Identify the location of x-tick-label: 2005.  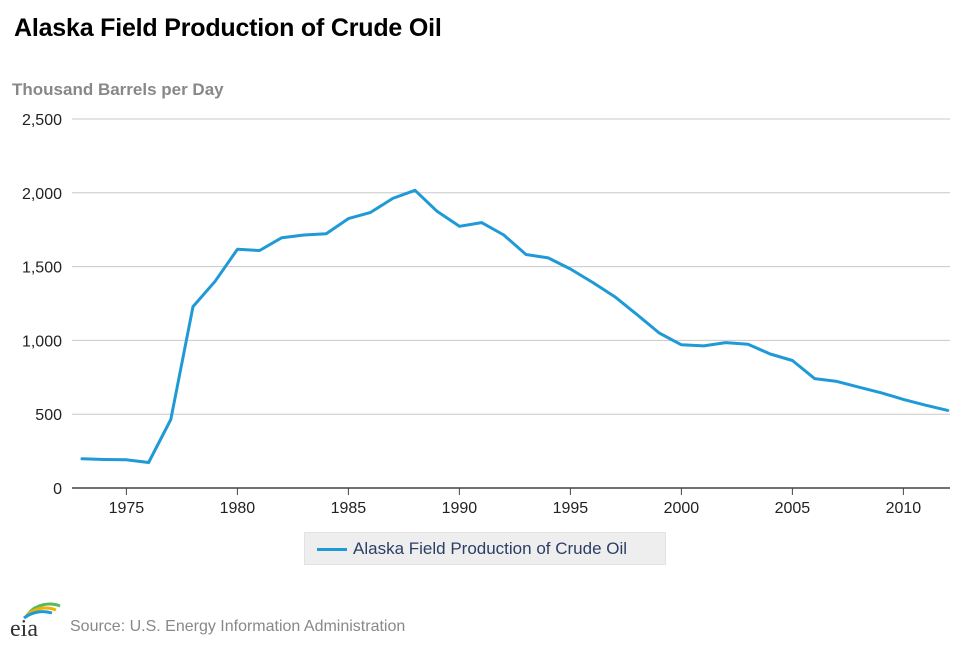
(793, 508).